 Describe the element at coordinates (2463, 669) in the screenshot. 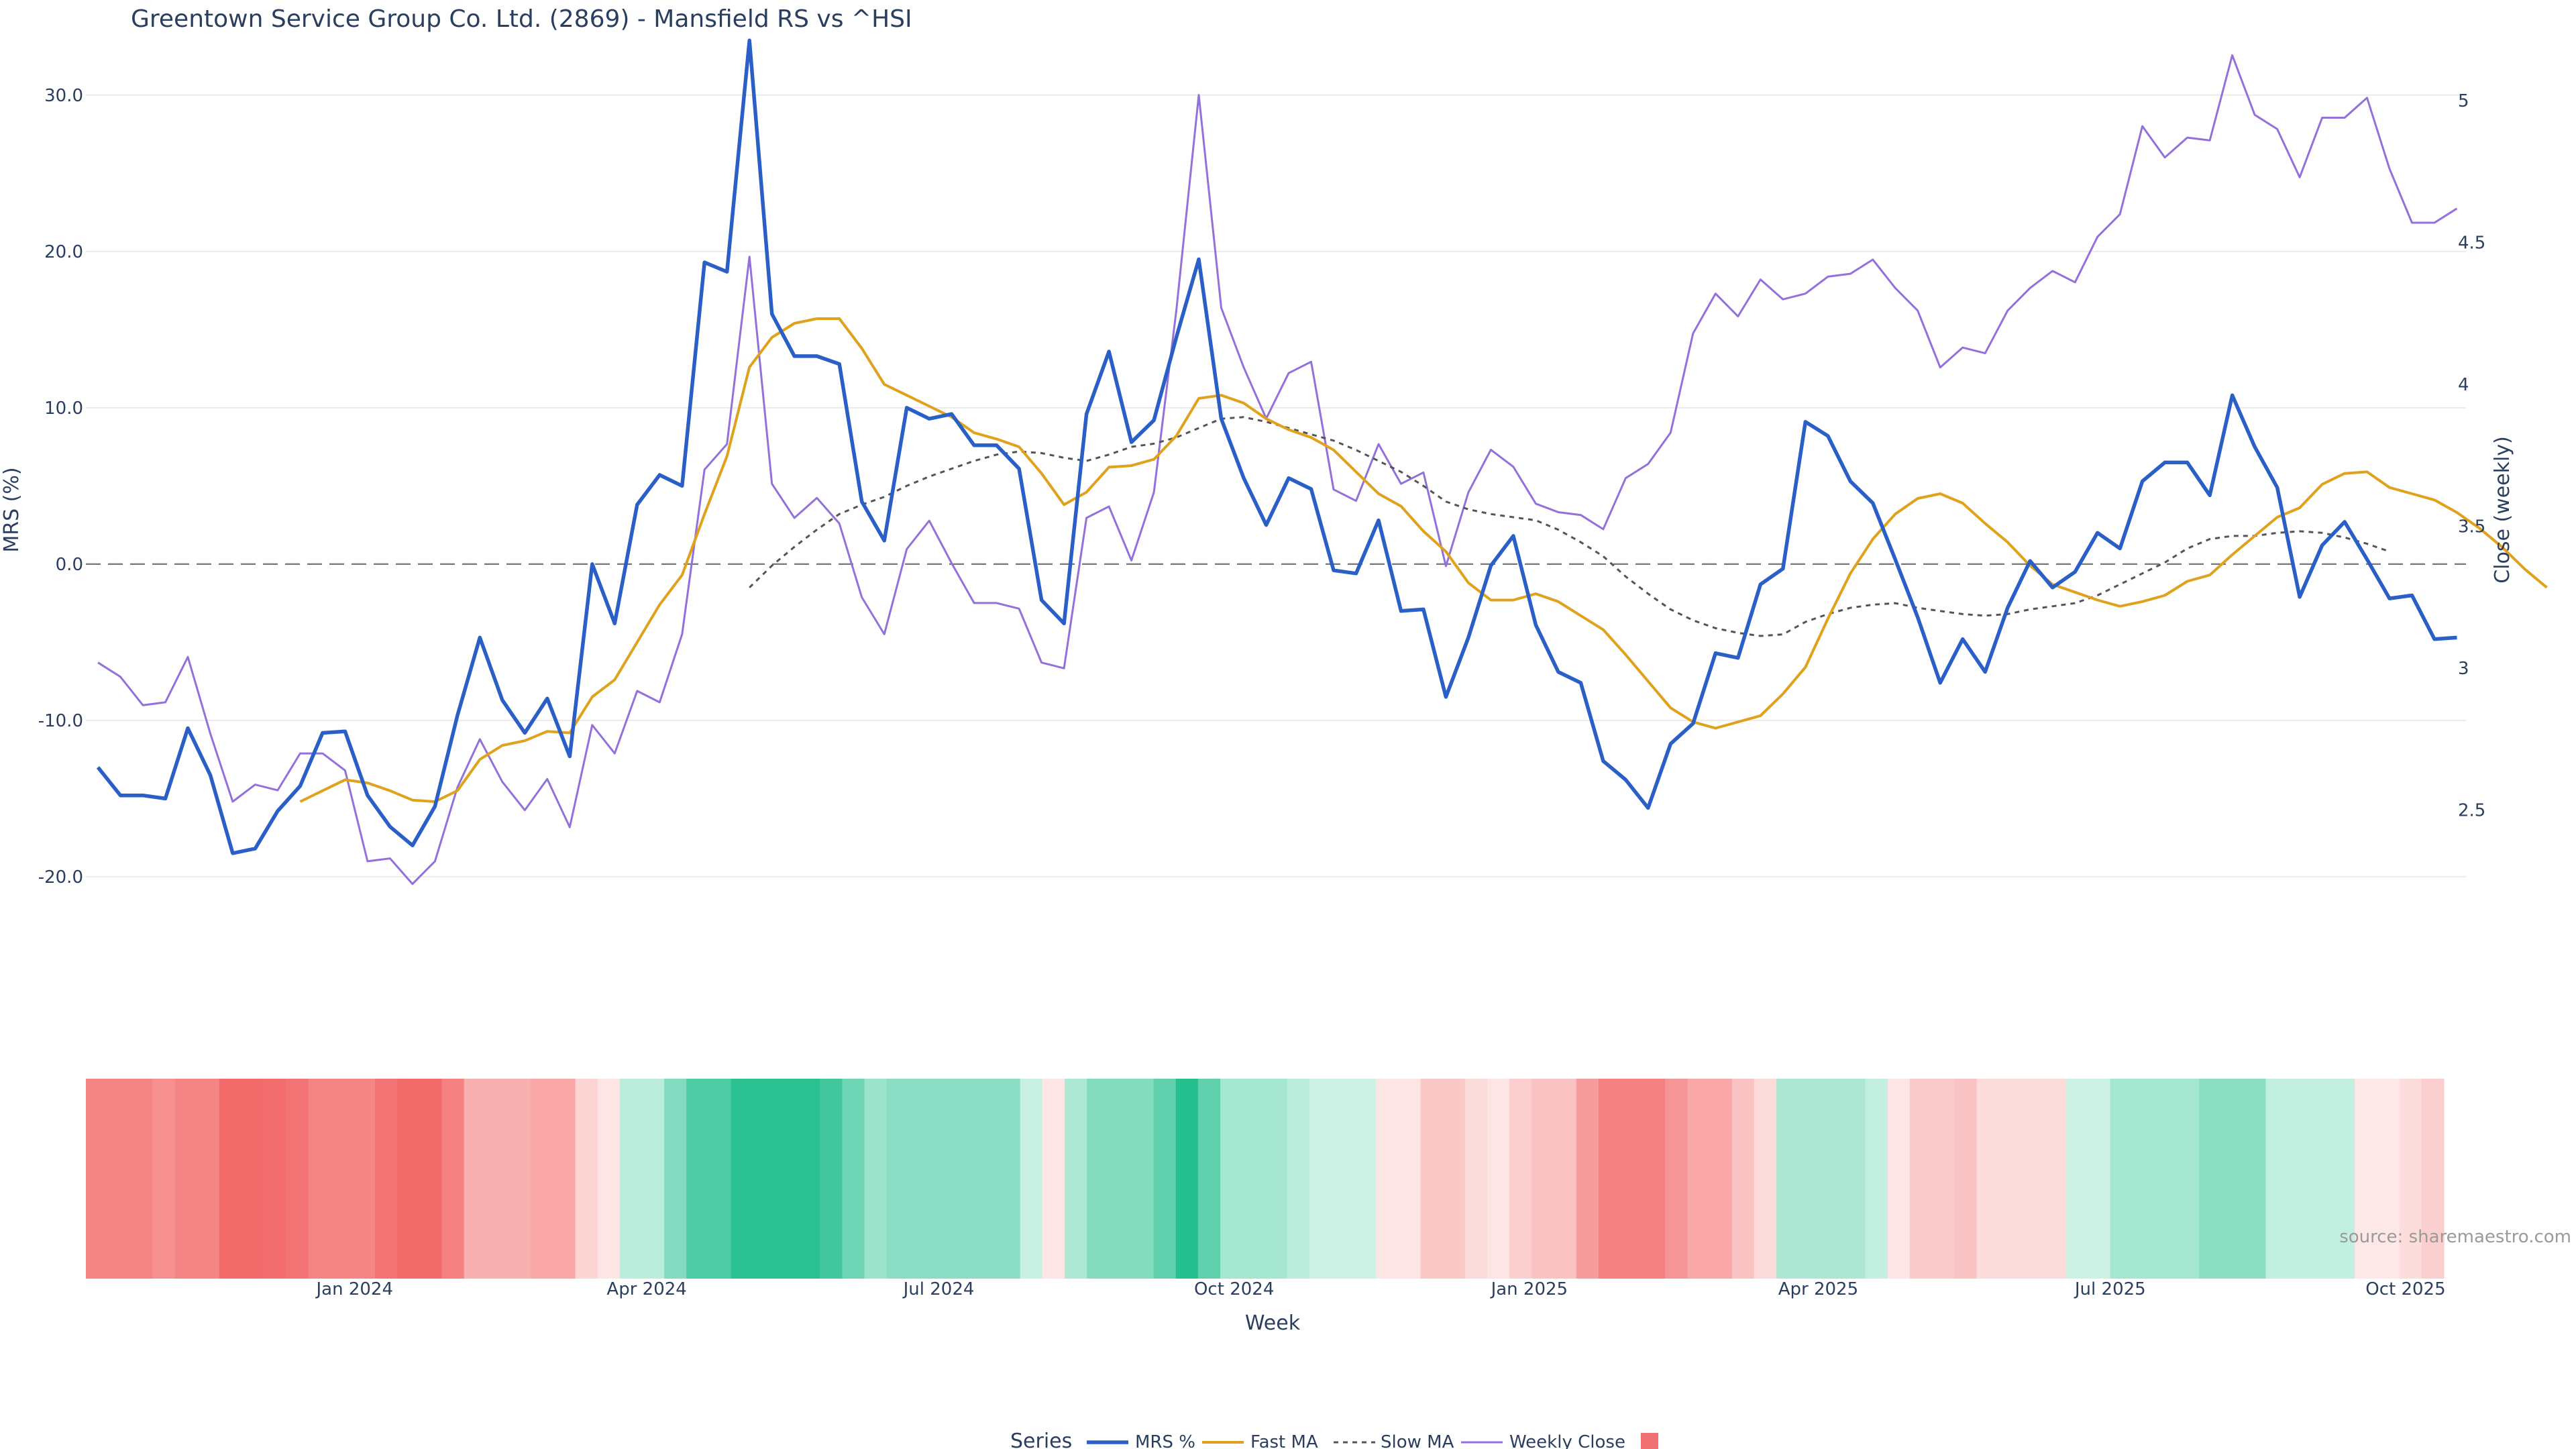

I see `y-right-tick-label: 3` at that location.